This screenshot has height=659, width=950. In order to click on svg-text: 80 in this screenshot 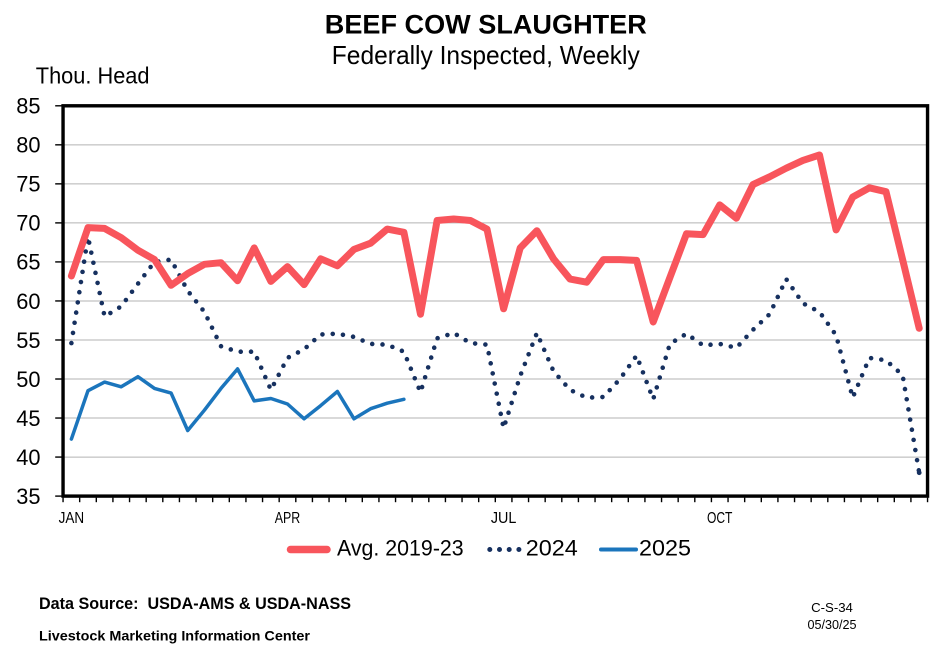, I will do `click(28, 145)`.